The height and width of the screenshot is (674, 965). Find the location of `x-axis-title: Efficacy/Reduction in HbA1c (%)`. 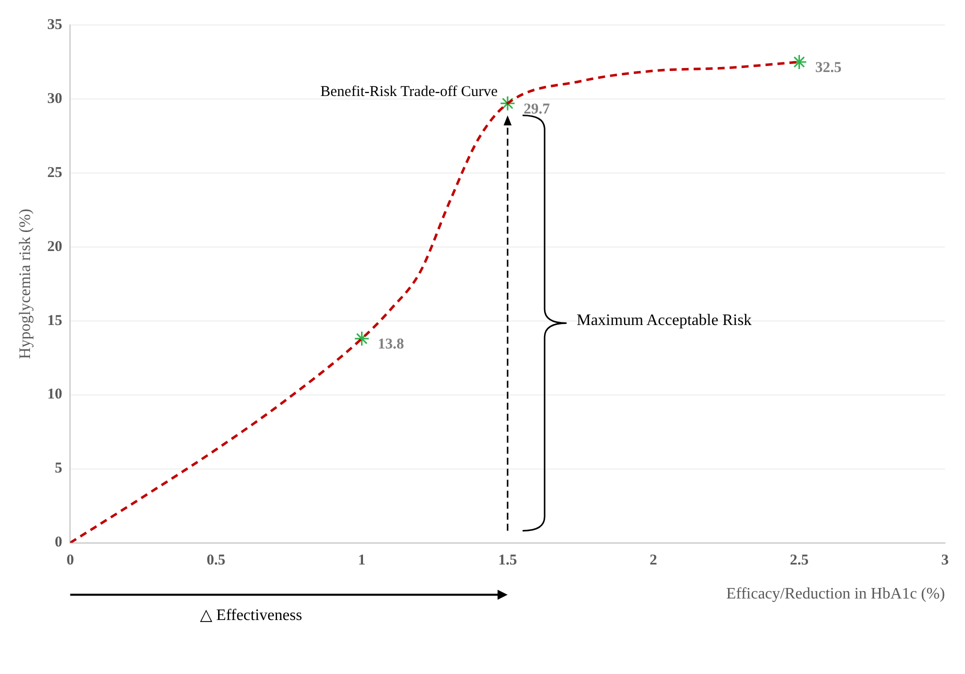

x-axis-title: Efficacy/Reduction in HbA1c (%) is located at coordinates (835, 594).